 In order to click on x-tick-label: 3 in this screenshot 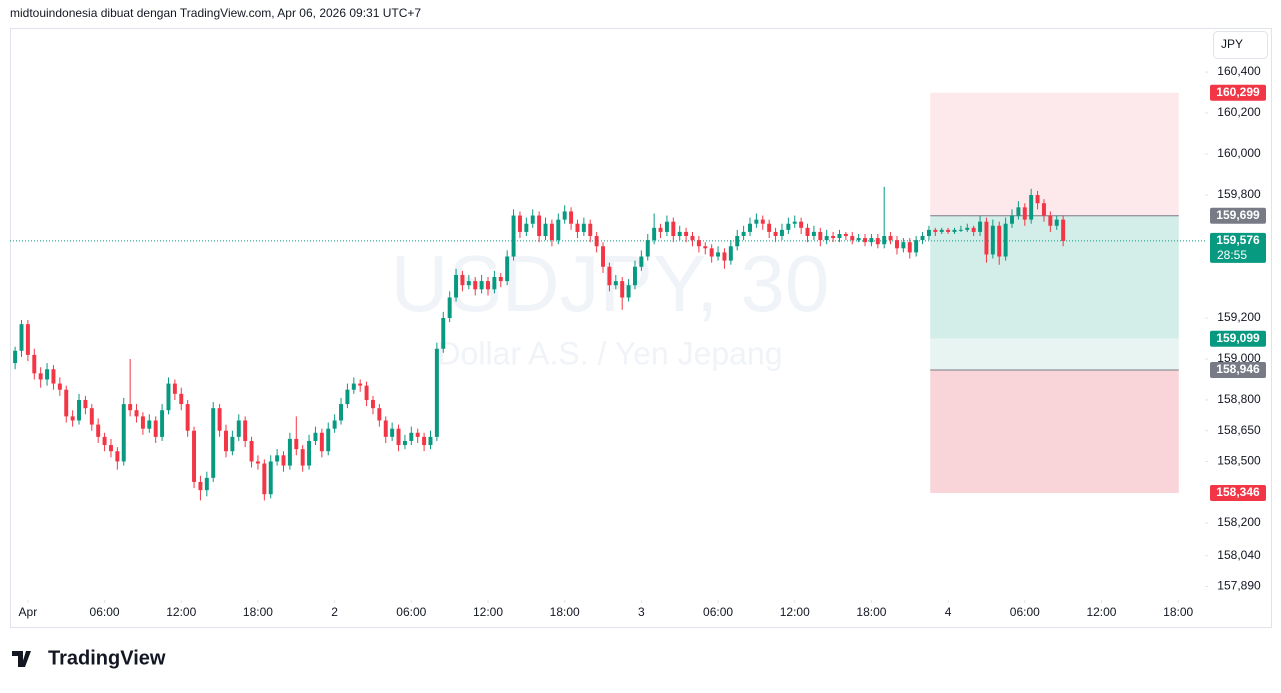, I will do `click(641, 612)`.